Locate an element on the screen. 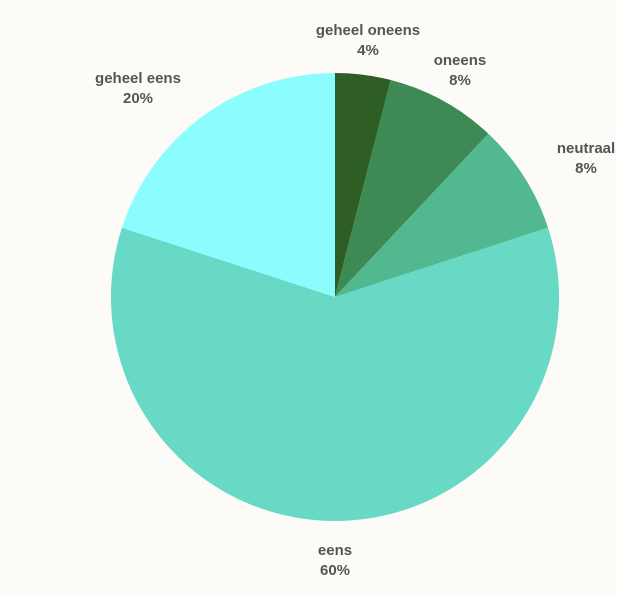  pie-slice-geheel-eens is located at coordinates (228, 185).